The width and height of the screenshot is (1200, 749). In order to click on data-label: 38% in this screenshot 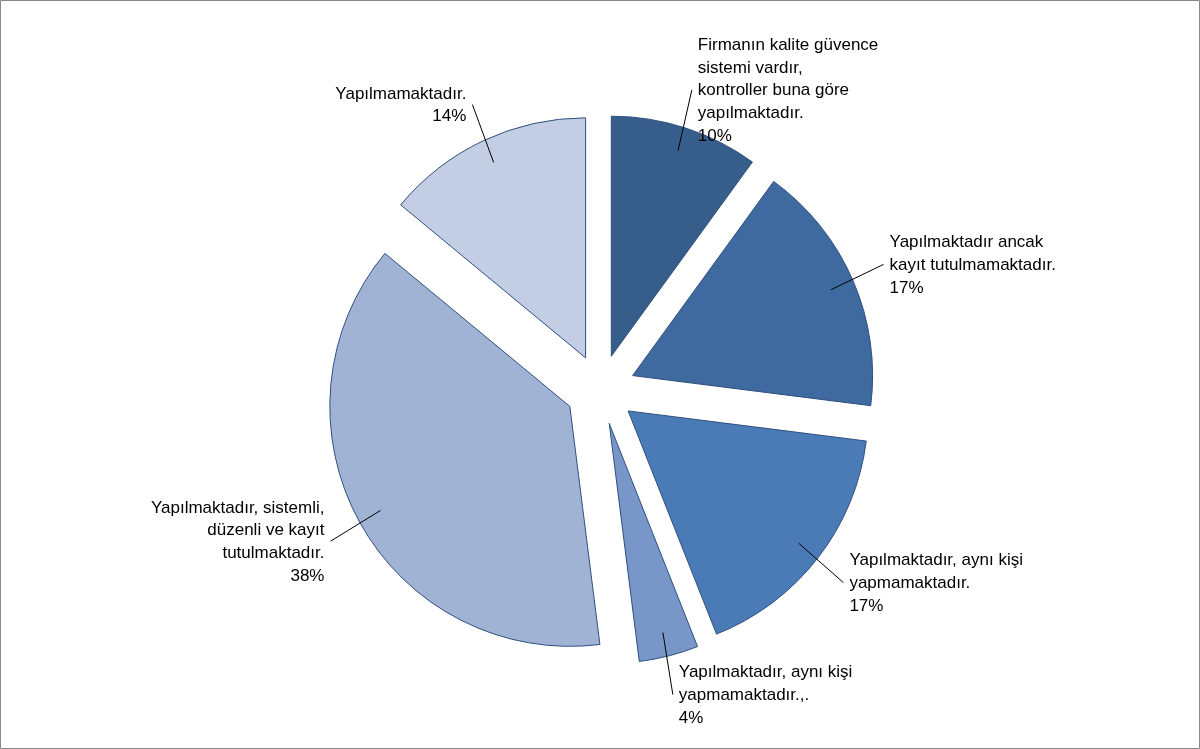, I will do `click(307, 575)`.